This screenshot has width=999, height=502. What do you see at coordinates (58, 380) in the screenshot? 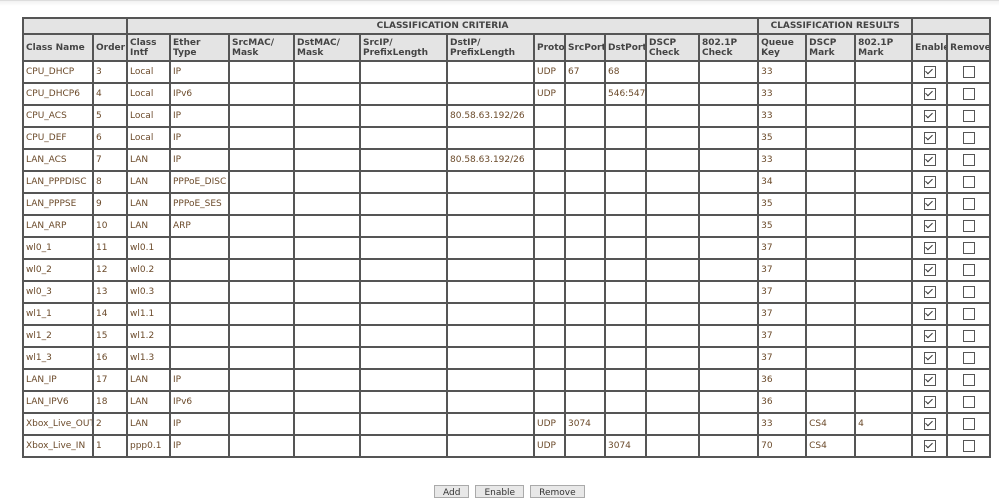
I see `table-cell: LAN_IP` at bounding box center [58, 380].